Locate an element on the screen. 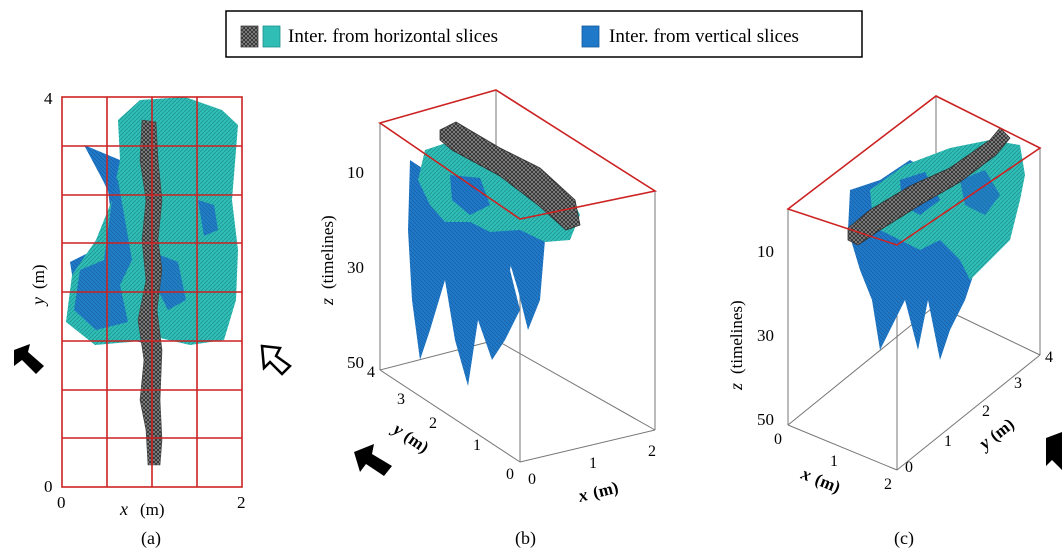 The height and width of the screenshot is (550, 1064). panel-b-z-unit: (timelines) is located at coordinates (327, 252).